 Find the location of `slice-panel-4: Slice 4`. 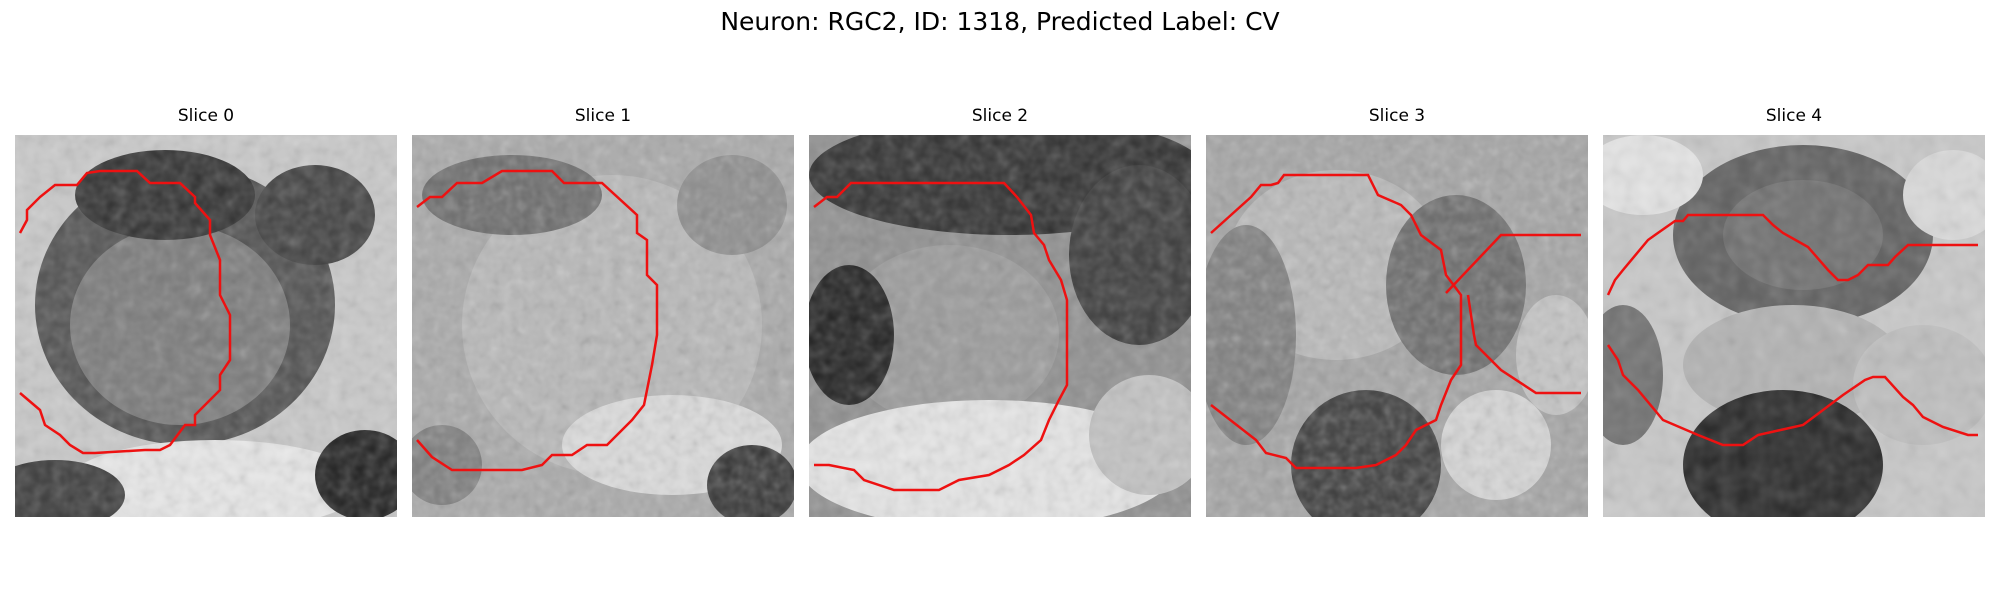

slice-panel-4: Slice 4 is located at coordinates (1794, 309).